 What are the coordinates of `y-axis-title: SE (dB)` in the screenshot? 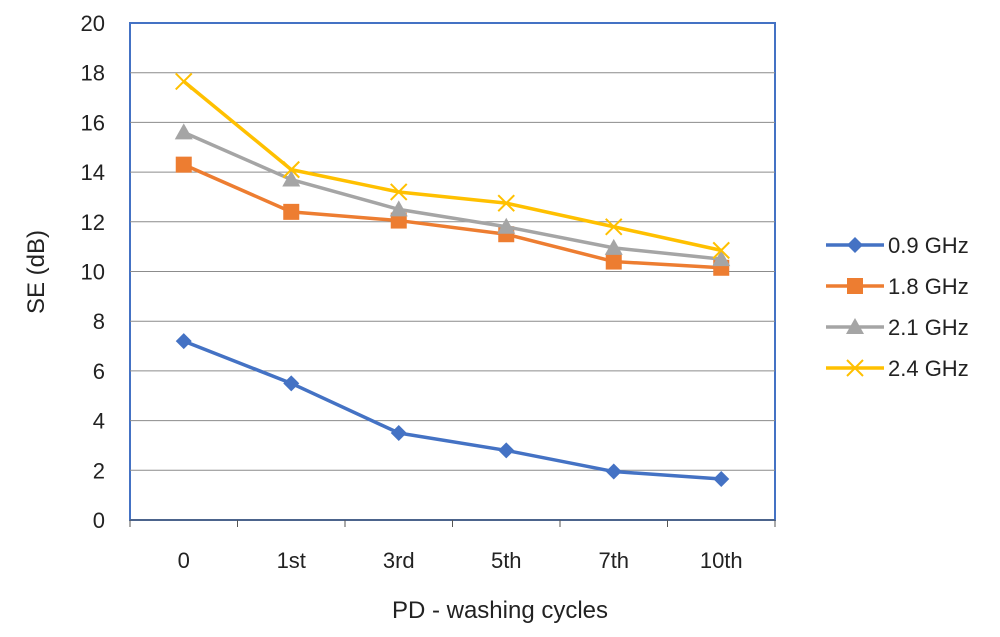 It's located at (36, 272).